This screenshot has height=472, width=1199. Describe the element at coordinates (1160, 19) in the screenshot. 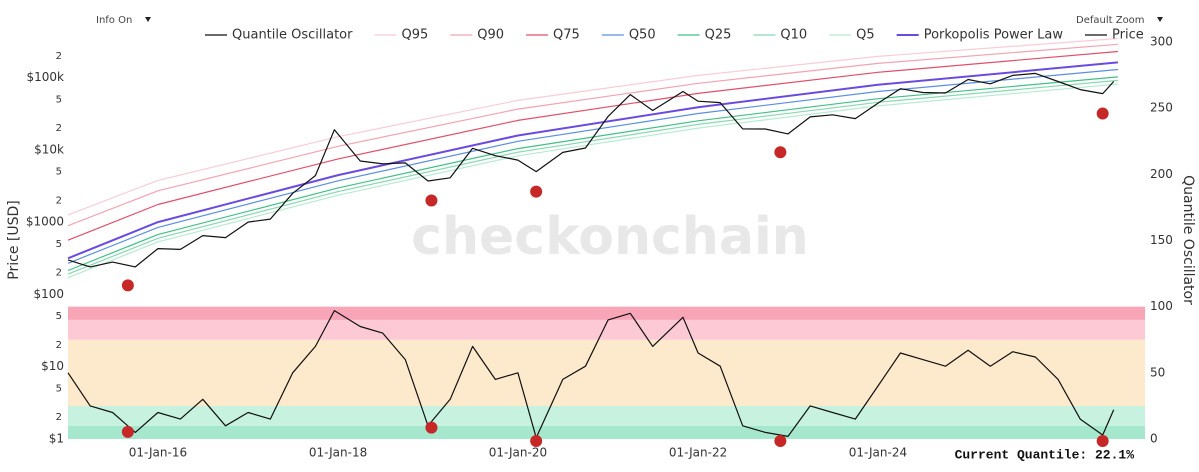

I see `zoom-dropdown-arrow` at that location.